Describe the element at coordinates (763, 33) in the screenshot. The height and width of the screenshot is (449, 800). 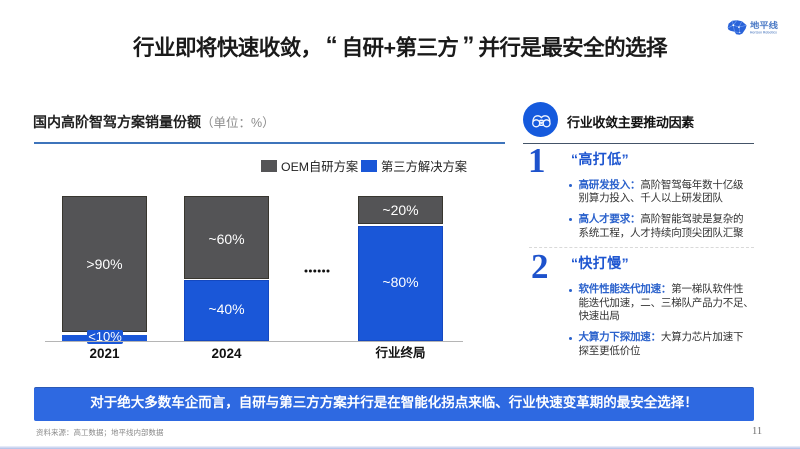
I see `svg-text: Horizon Robotics` at that location.